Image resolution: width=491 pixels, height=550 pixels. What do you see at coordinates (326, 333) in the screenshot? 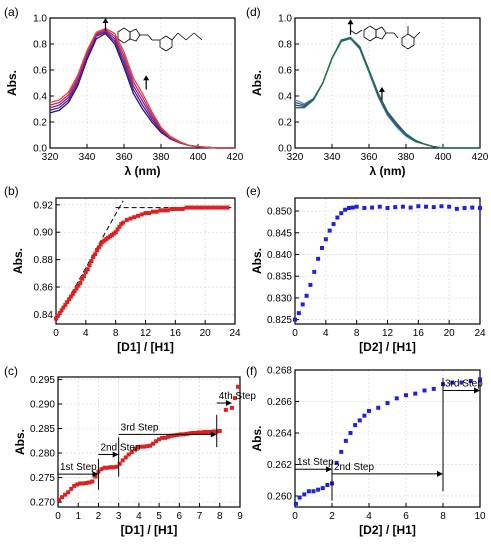
I see `x-tick-label: 4` at bounding box center [326, 333].